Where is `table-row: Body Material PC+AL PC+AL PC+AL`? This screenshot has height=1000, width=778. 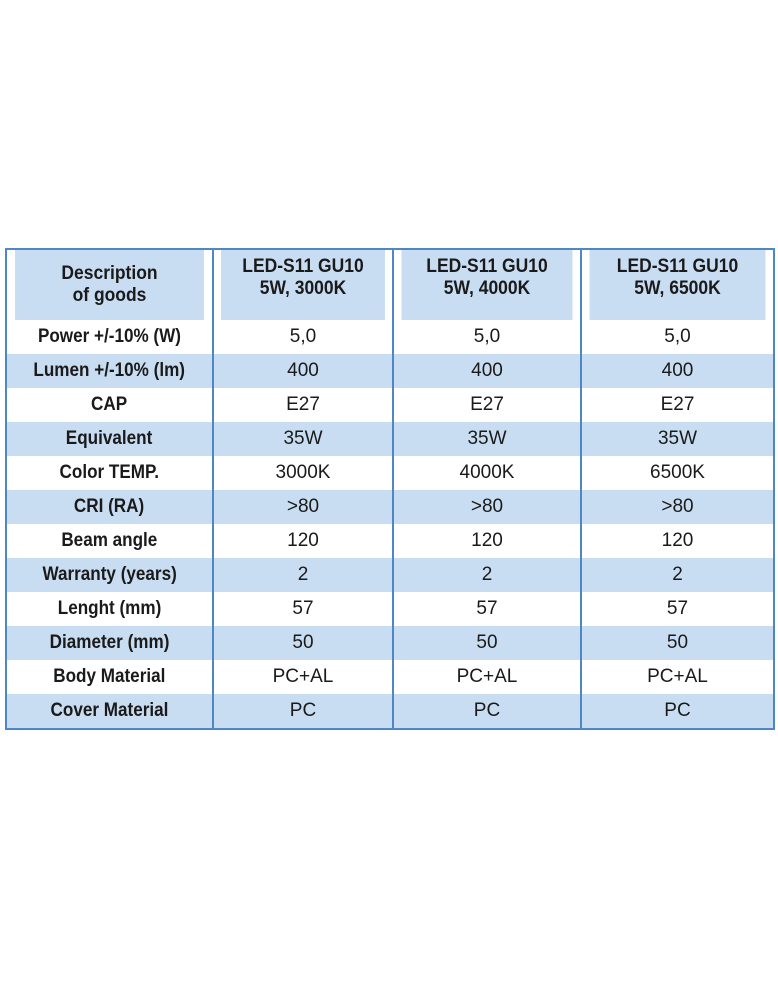 table-row: Body Material PC+AL PC+AL PC+AL is located at coordinates (390, 677).